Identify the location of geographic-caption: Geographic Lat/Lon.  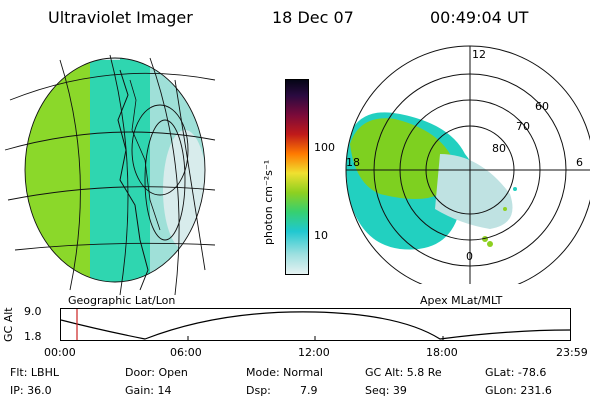
(122, 300).